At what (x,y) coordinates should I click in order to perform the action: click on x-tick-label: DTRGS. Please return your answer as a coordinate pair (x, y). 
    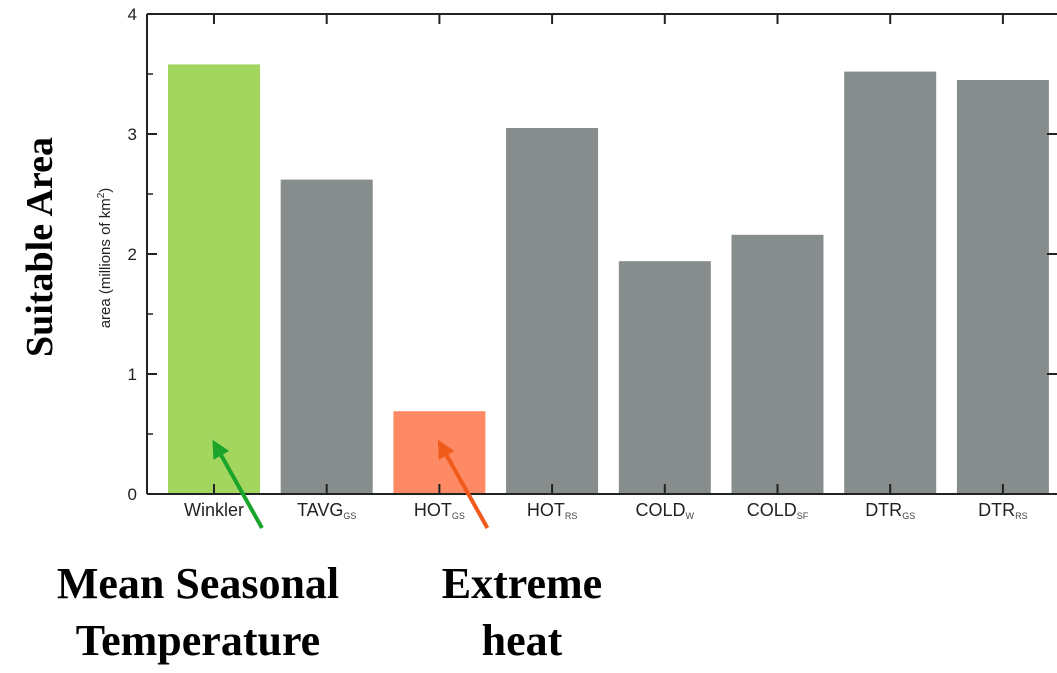
    Looking at the image, I should click on (890, 510).